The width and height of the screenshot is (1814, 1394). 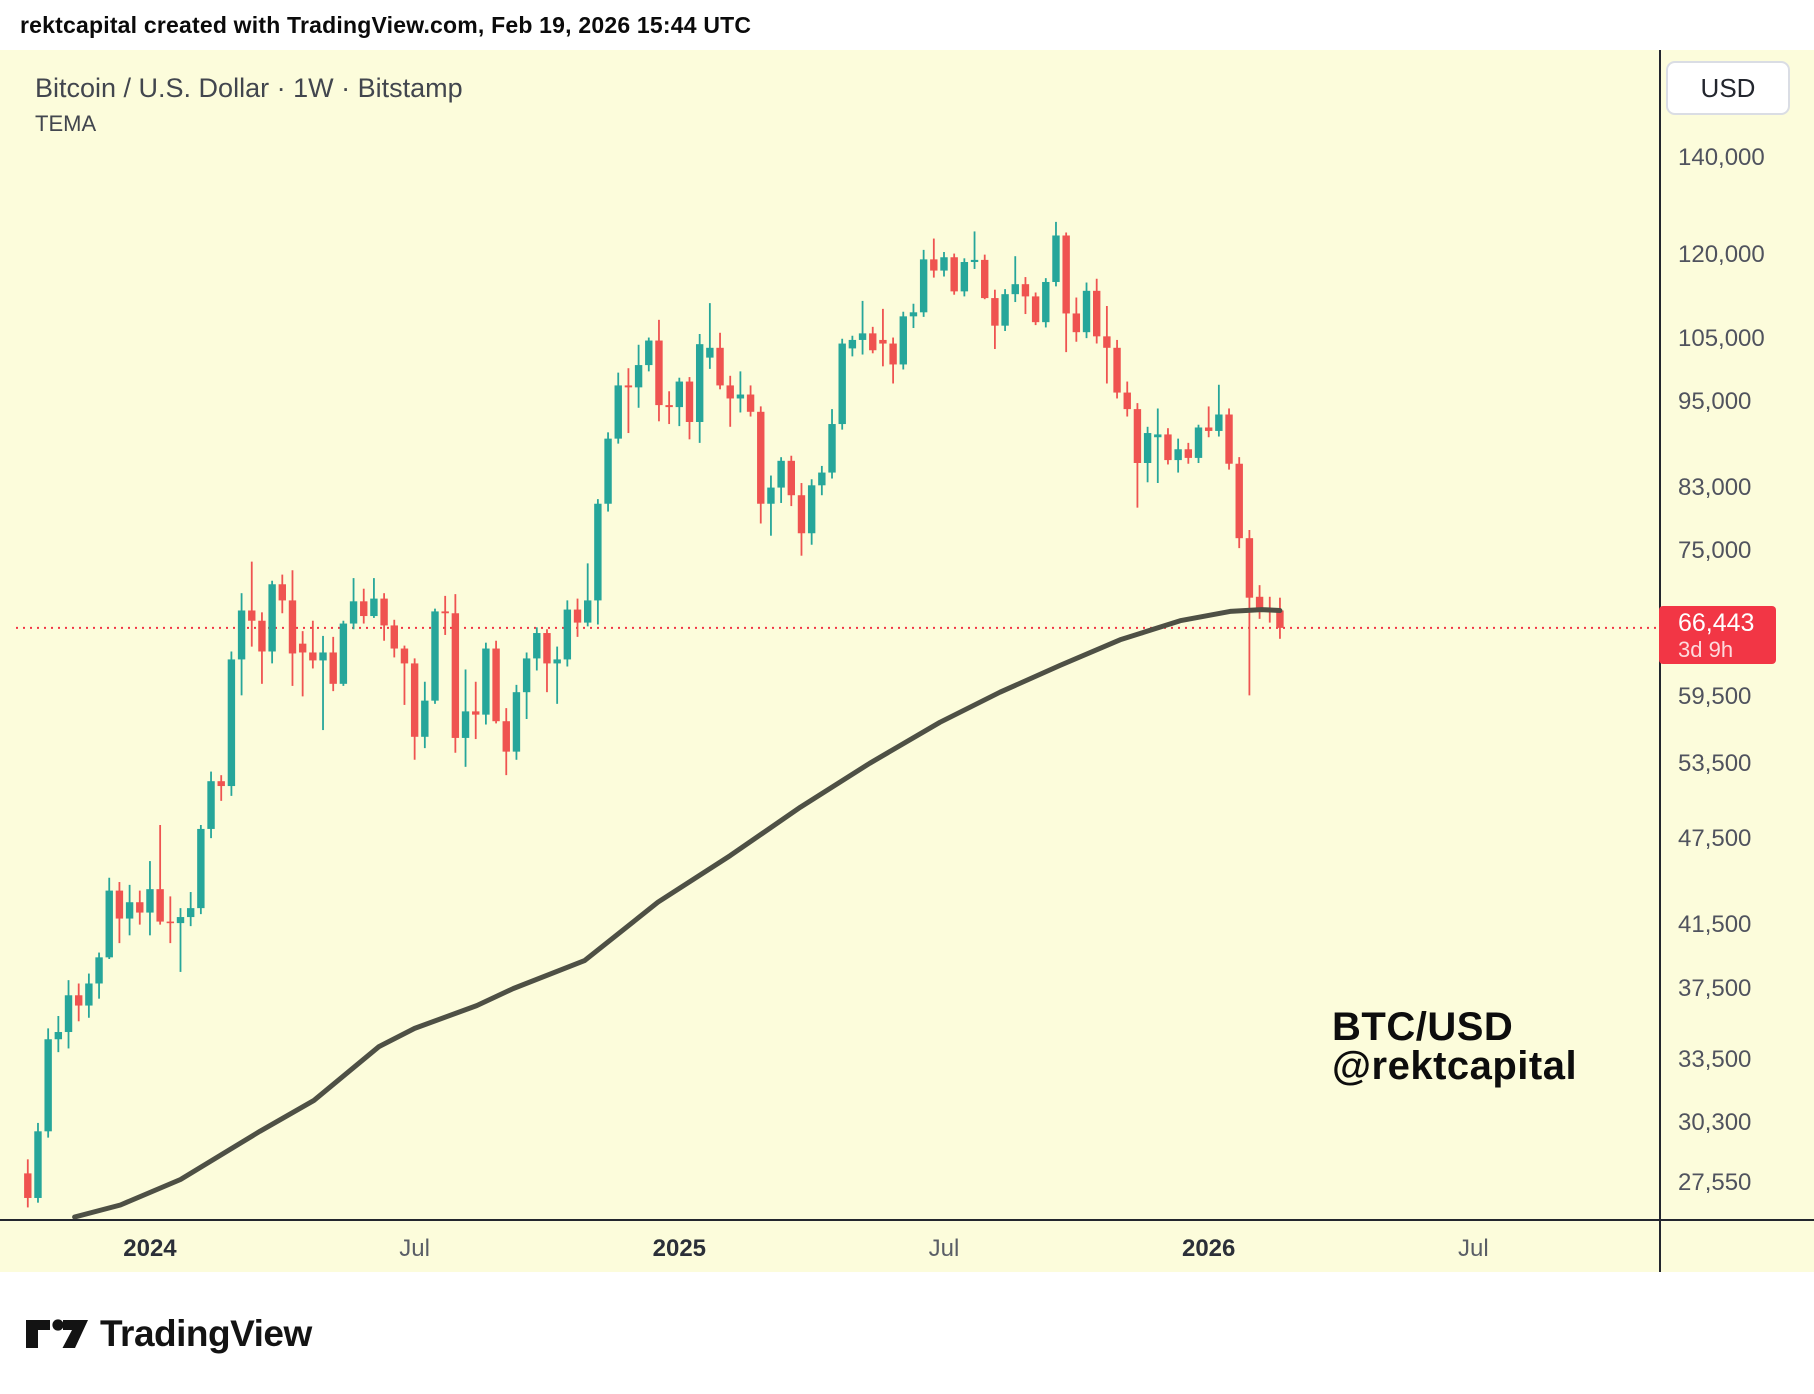 What do you see at coordinates (1716, 623) in the screenshot?
I see `last-price-value: 66,443` at bounding box center [1716, 623].